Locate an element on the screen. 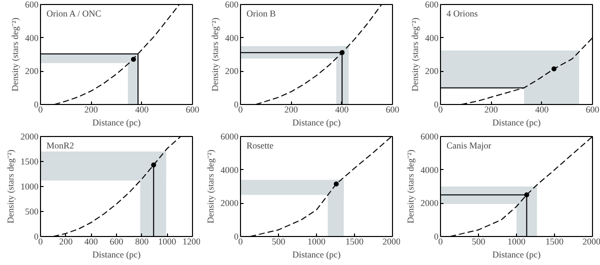  text: Rosette is located at coordinates (260, 145).